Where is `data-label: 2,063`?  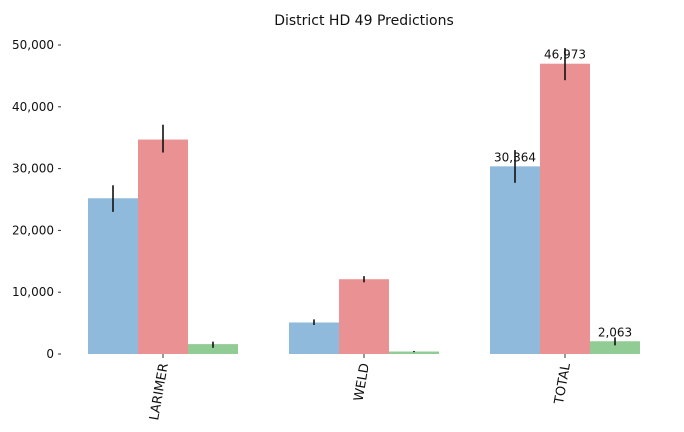 data-label: 2,063 is located at coordinates (615, 332).